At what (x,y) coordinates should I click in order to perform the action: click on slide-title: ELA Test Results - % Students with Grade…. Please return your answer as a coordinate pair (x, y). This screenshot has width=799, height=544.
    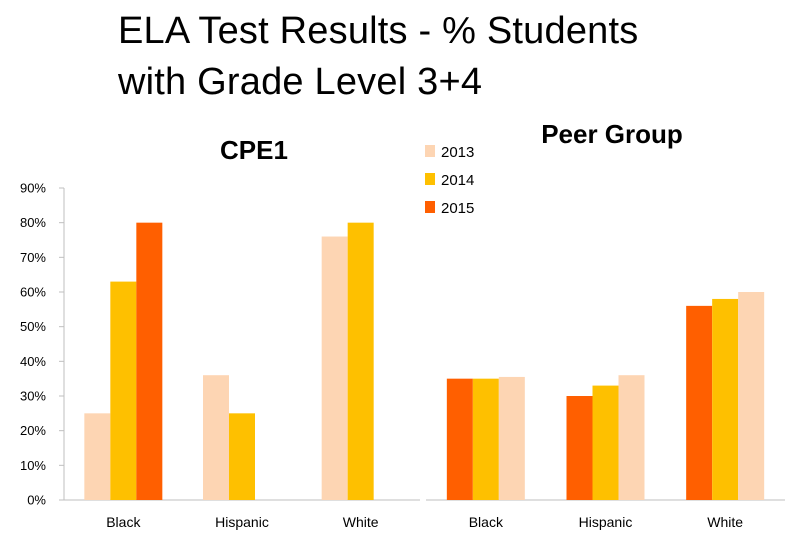
    Looking at the image, I should click on (378, 57).